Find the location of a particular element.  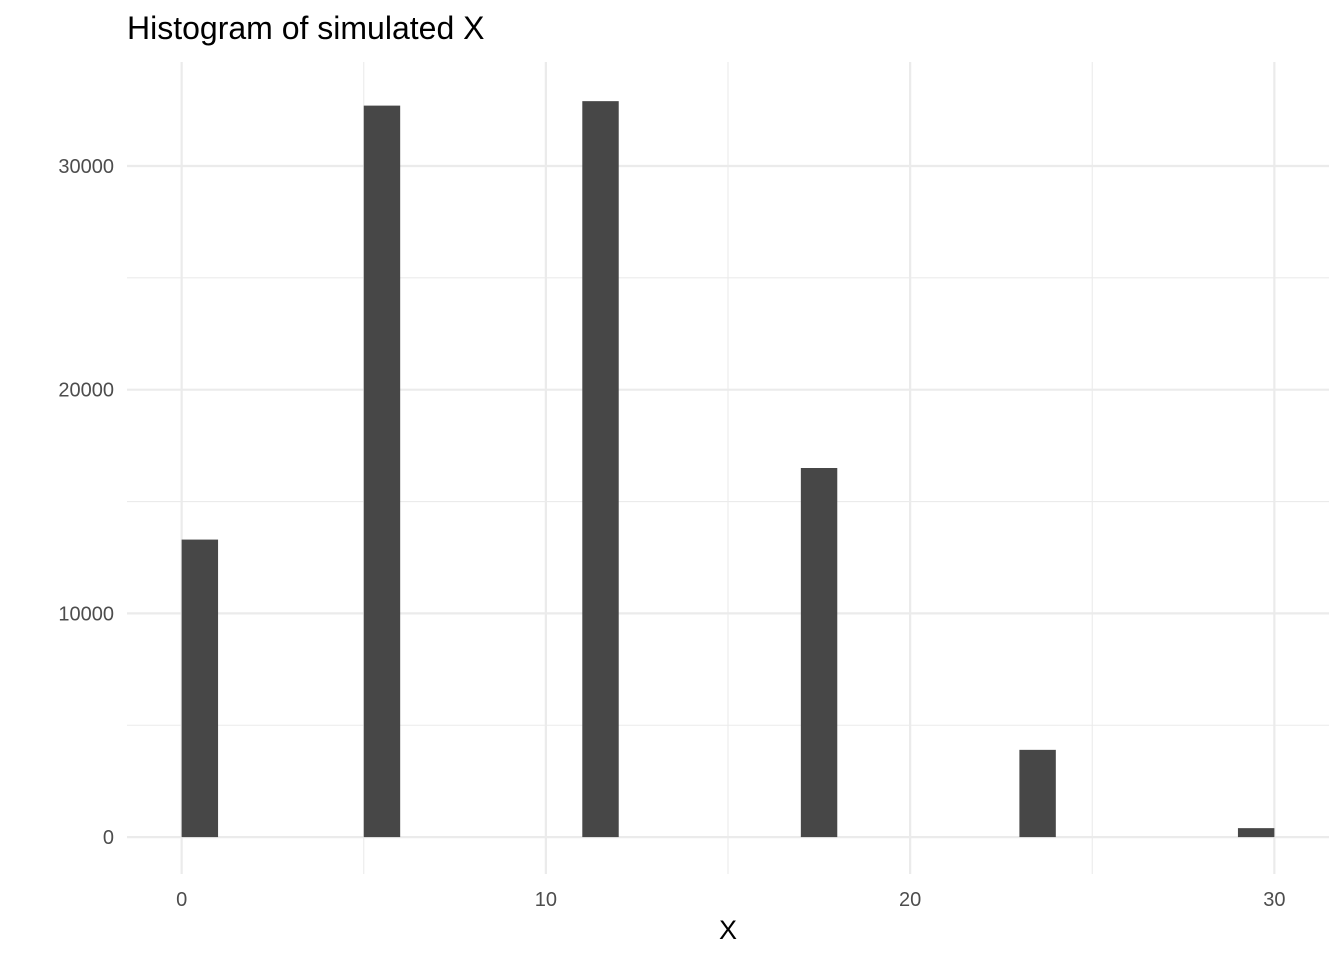

x-tick-label: 0 is located at coordinates (181, 900).